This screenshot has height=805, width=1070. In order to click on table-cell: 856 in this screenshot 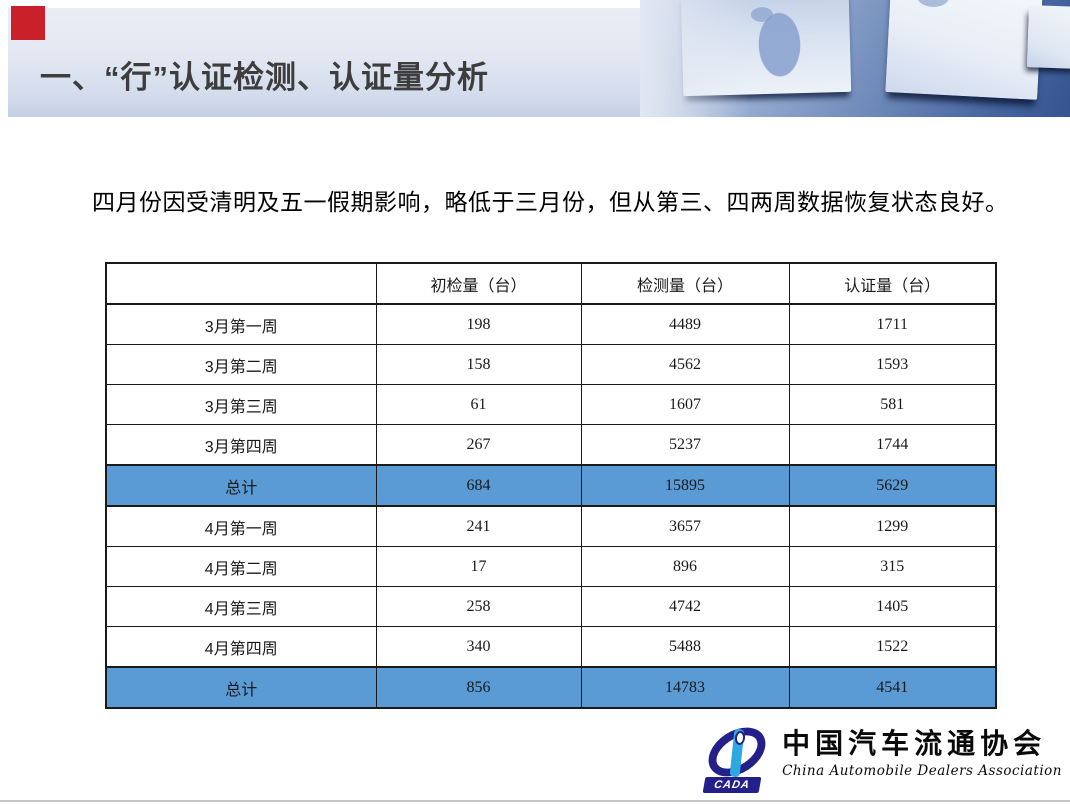, I will do `click(478, 687)`.